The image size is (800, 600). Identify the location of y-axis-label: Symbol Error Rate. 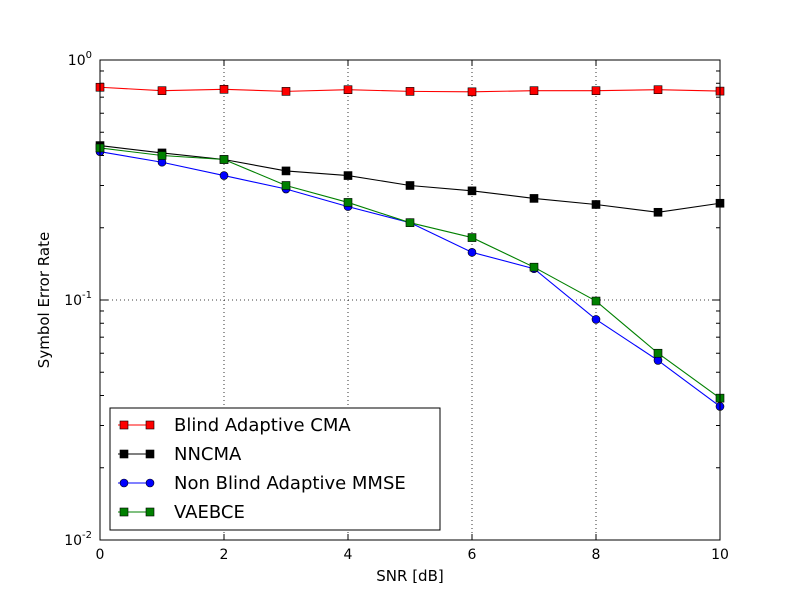
(44, 300).